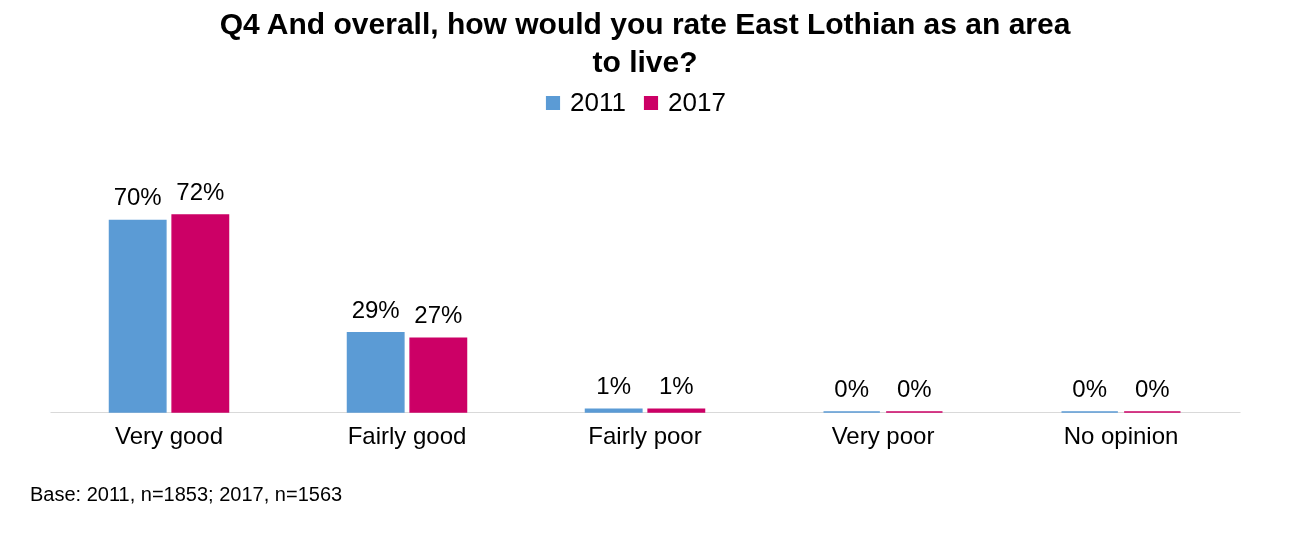 Image resolution: width=1306 pixels, height=550 pixels. What do you see at coordinates (645, 435) in the screenshot?
I see `x-tick-label: Fairly poor` at bounding box center [645, 435].